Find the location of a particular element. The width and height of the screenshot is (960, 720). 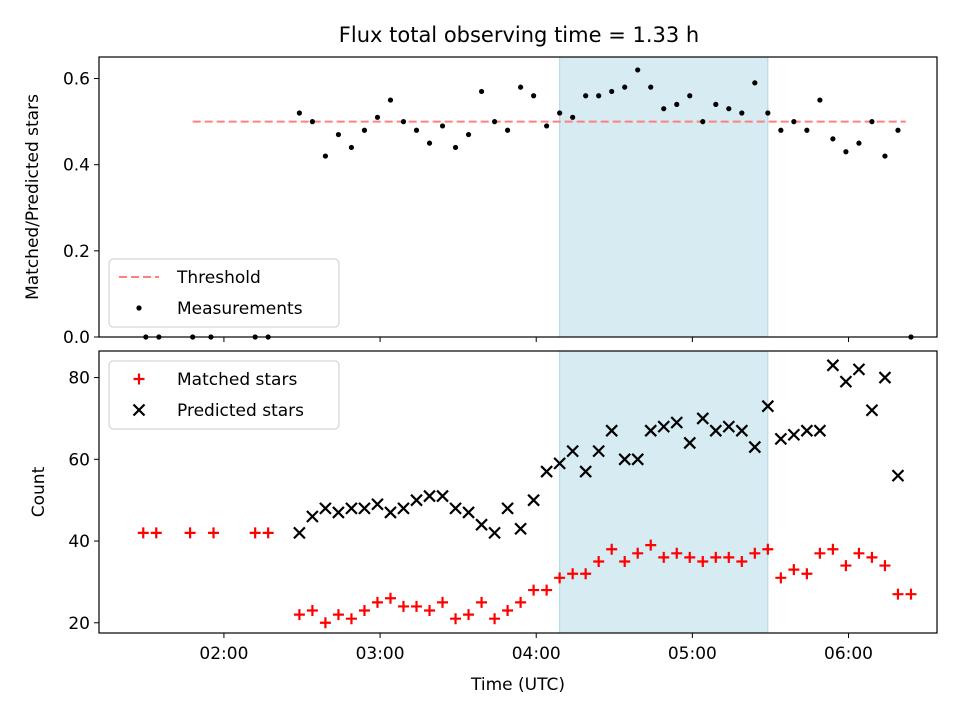

legend-matched-symbol is located at coordinates (139, 379).